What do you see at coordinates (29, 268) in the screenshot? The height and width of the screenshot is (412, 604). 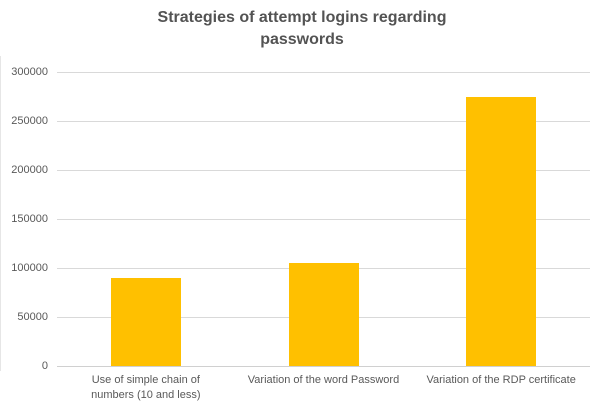 I see `y-axis-tick-label: 100000` at bounding box center [29, 268].